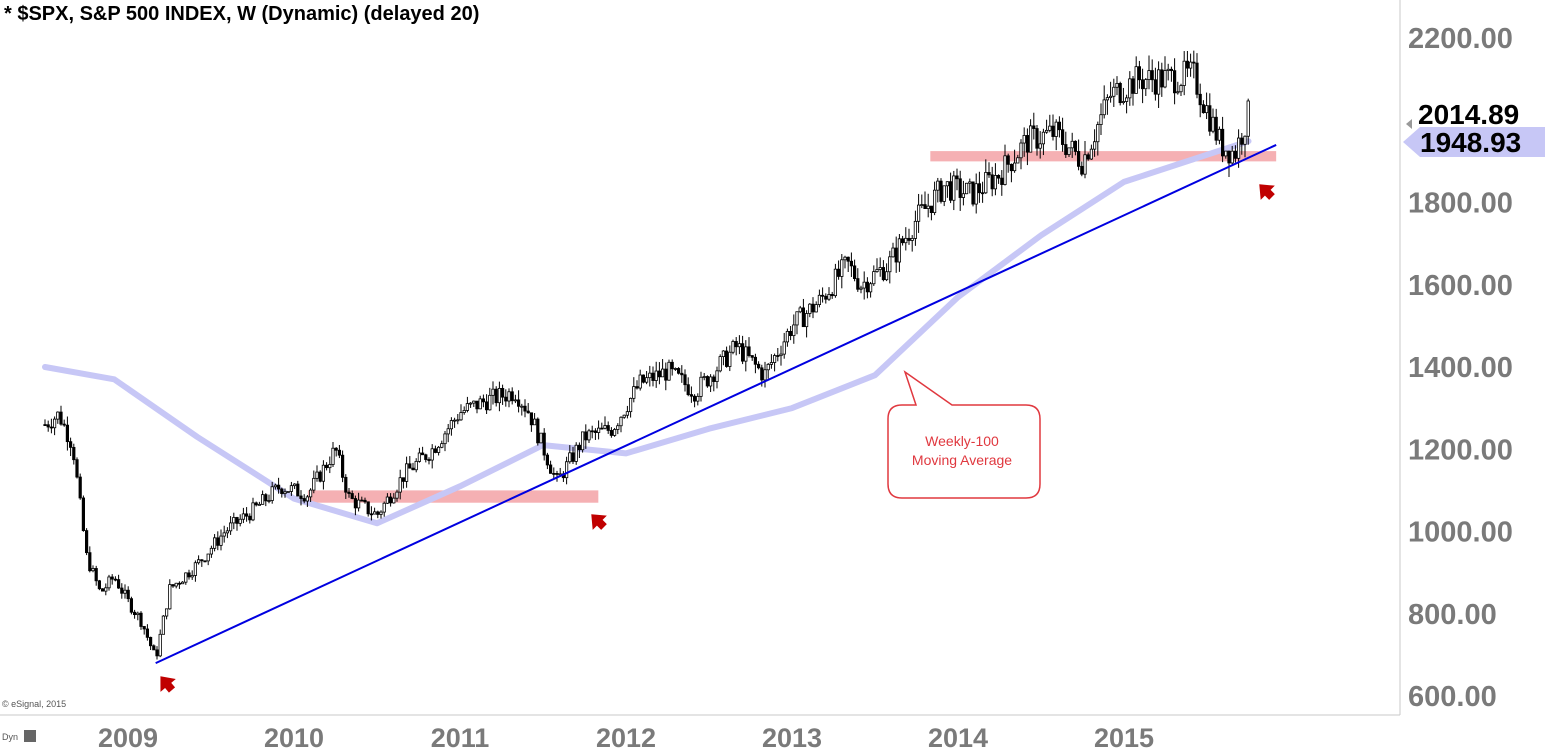 The height and width of the screenshot is (754, 1545). I want to click on y-tick-2: 1600.00, so click(1460, 286).